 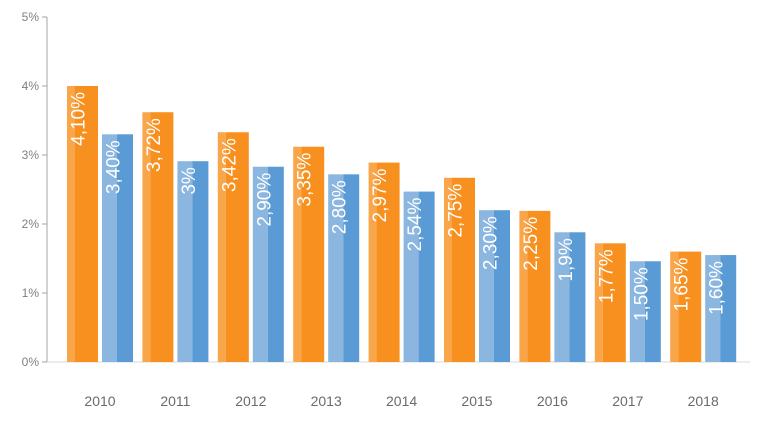 I want to click on data-label: 1,60%, so click(x=717, y=288).